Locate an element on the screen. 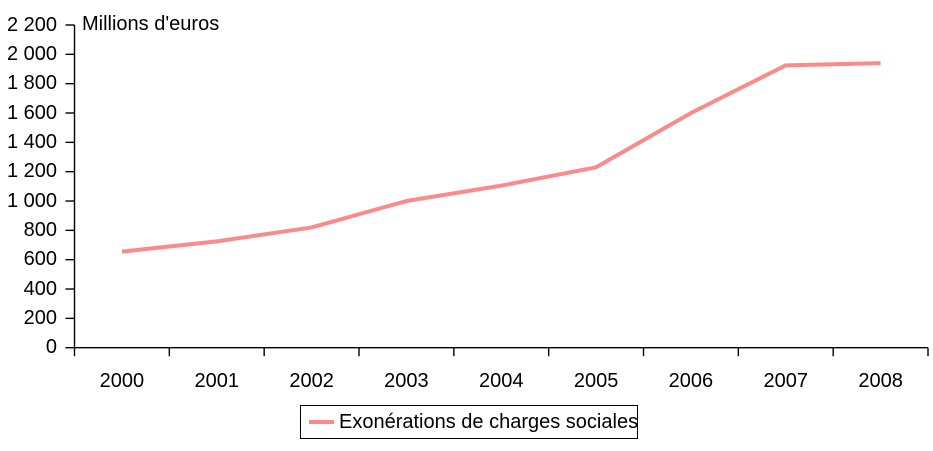 The width and height of the screenshot is (933, 451). y-tick-label: 1 200 is located at coordinates (31, 171).